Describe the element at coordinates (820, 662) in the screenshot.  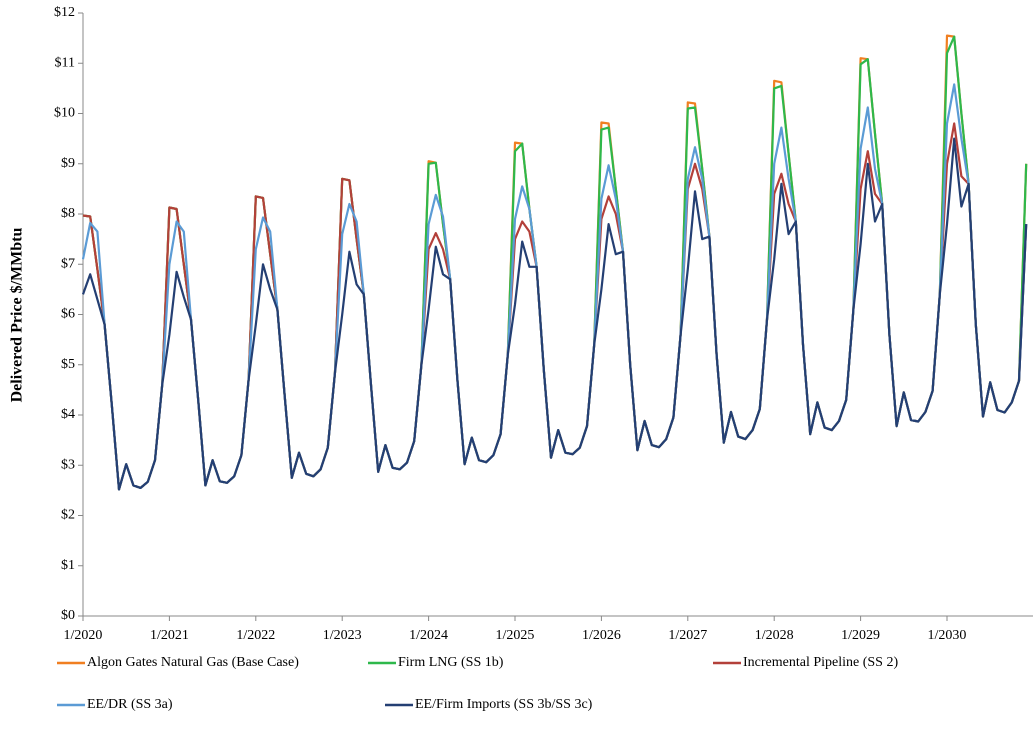
I see `legend-label: Incremental Pipeline (SS 2)` at that location.